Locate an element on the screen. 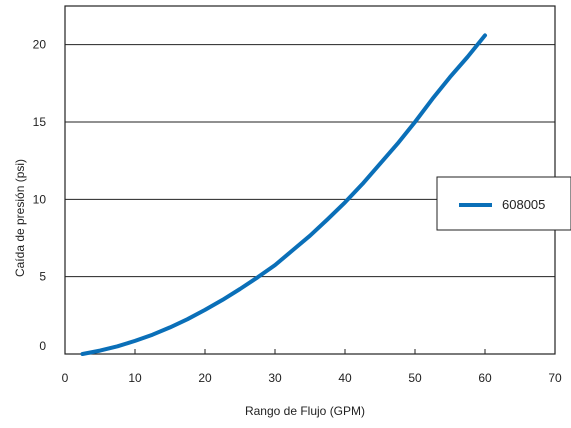 The image size is (571, 428). y-tick-label-10: 10 is located at coordinates (40, 199).